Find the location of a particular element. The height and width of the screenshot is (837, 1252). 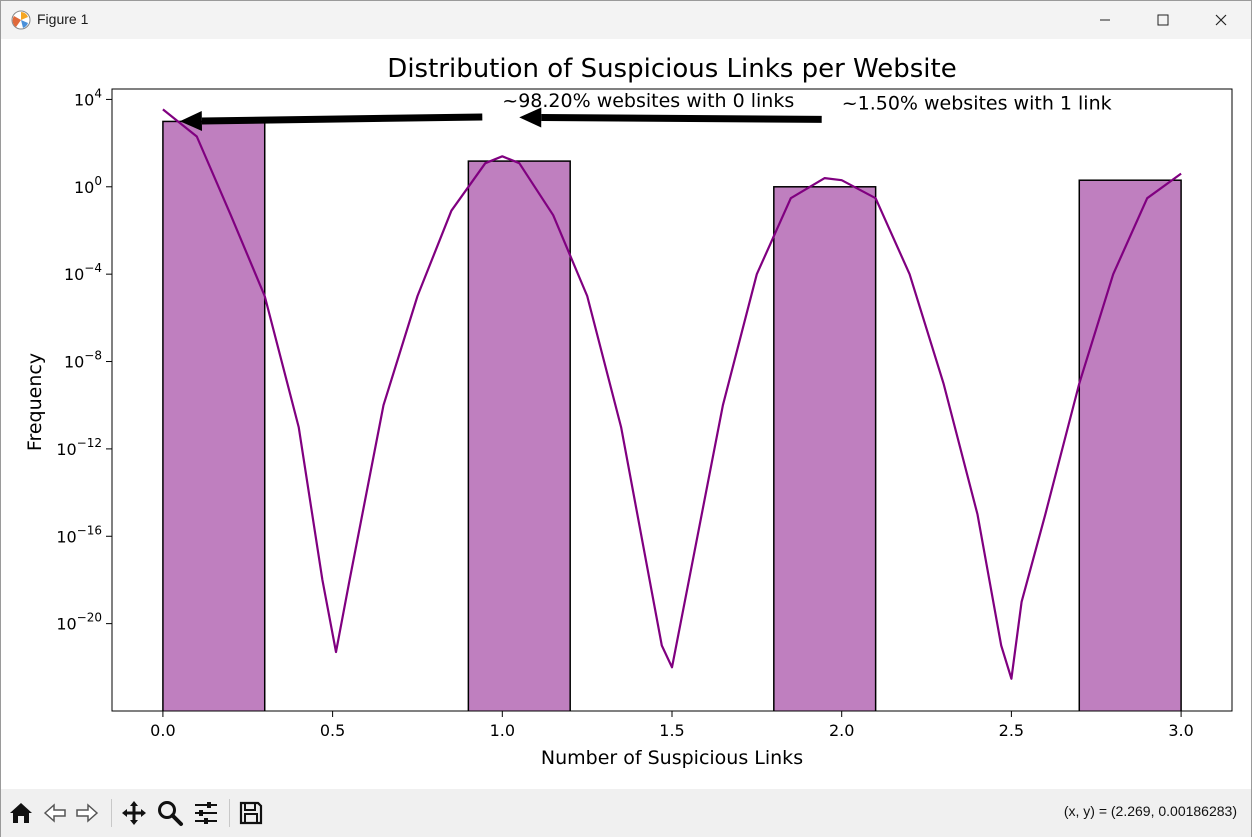

title-bar: Figure 1 is located at coordinates (626, 20).